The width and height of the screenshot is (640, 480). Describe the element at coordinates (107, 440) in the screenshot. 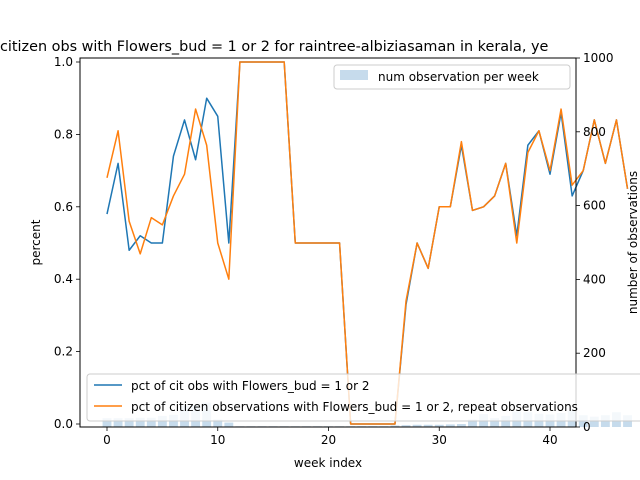

I see `x-tick-label: 0` at that location.